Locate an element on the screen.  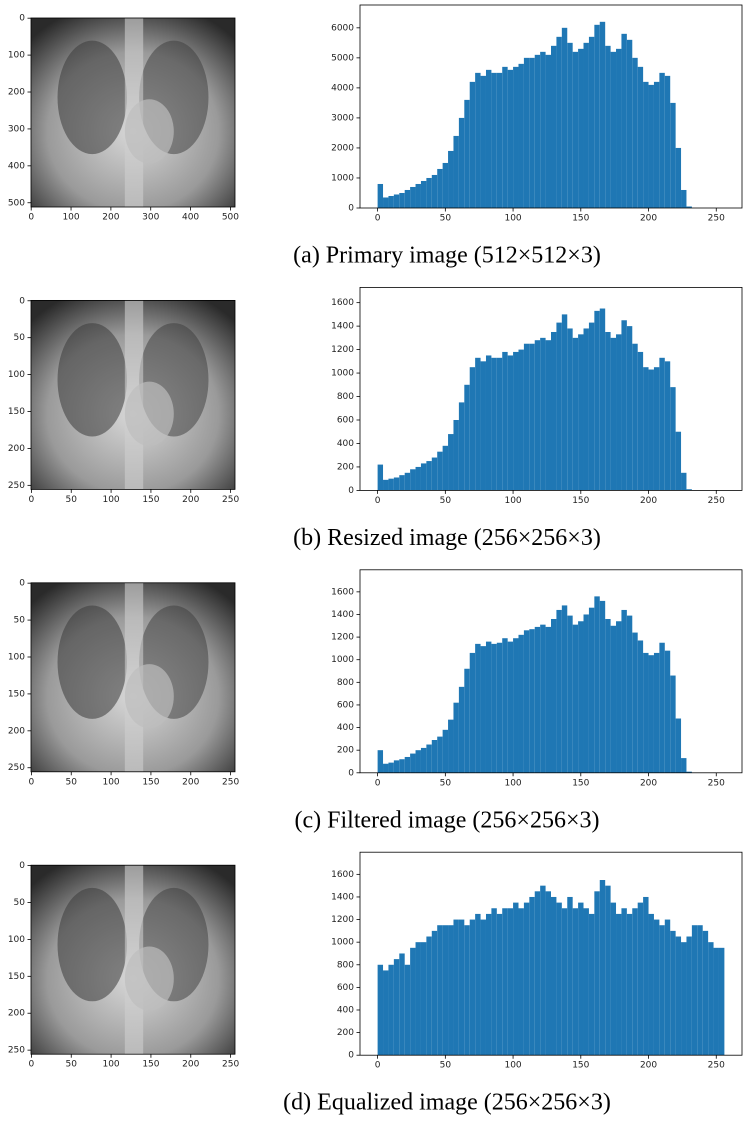
x-tick-label: 400 is located at coordinates (190, 218).